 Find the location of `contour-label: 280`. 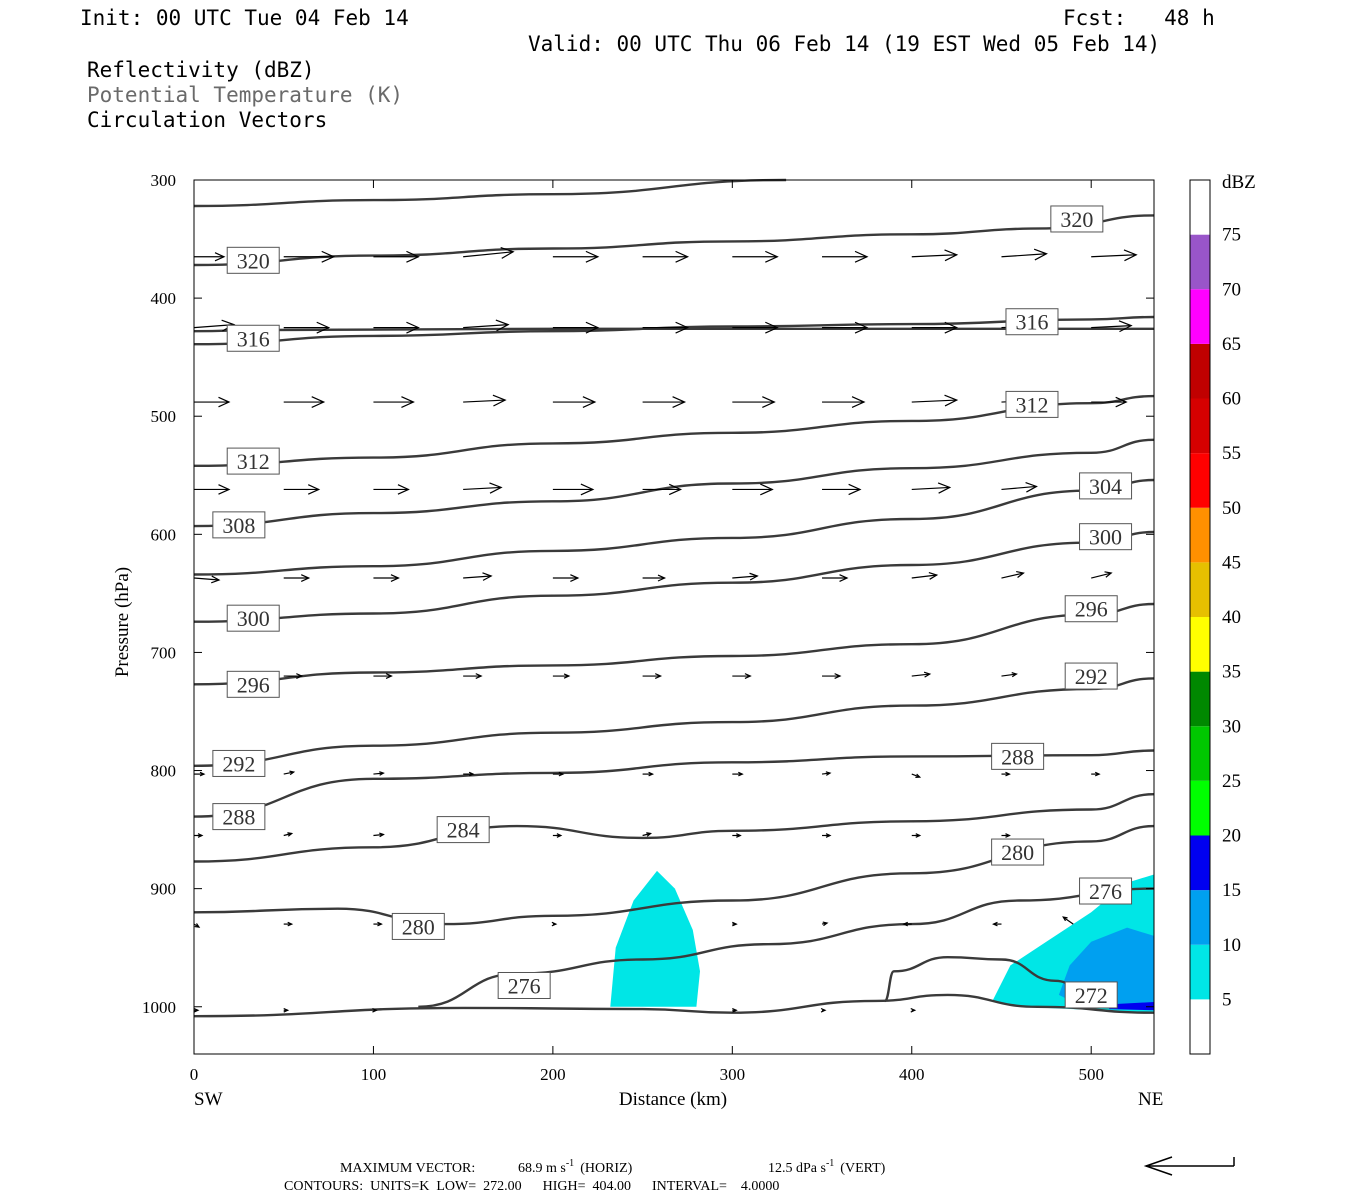

contour-label: 280 is located at coordinates (1018, 852).